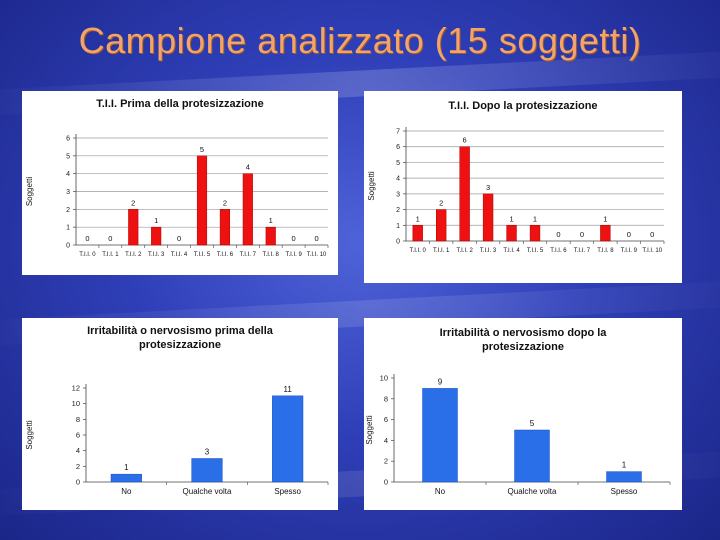  What do you see at coordinates (465, 140) in the screenshot?
I see `data-label: 6` at bounding box center [465, 140].